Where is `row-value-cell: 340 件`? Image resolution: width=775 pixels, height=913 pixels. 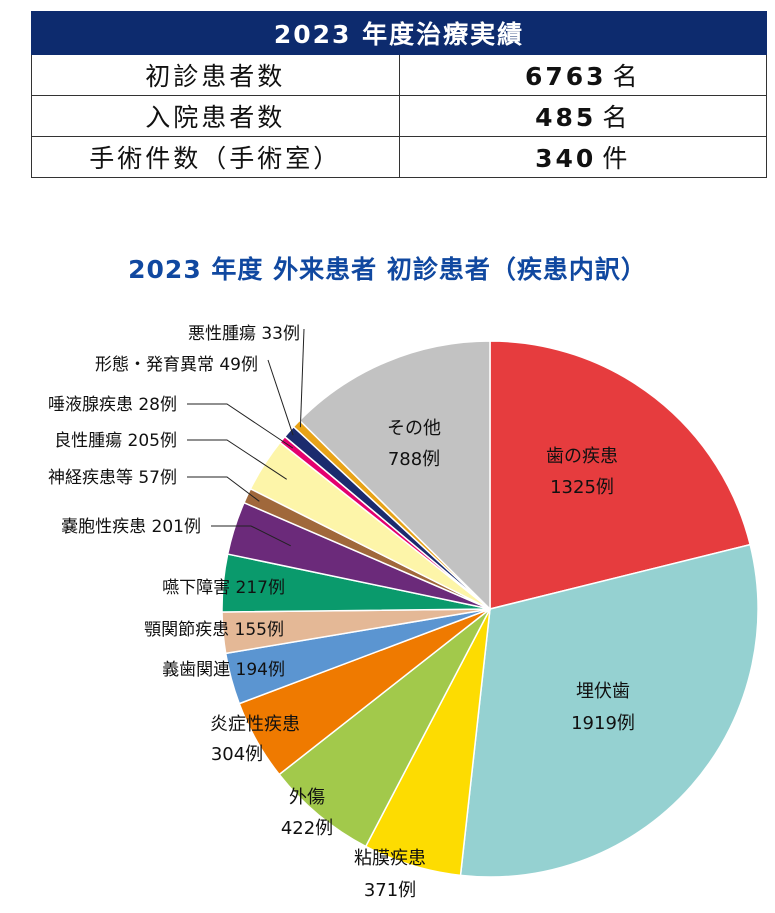
row-value-cell: 340 件 is located at coordinates (582, 157).